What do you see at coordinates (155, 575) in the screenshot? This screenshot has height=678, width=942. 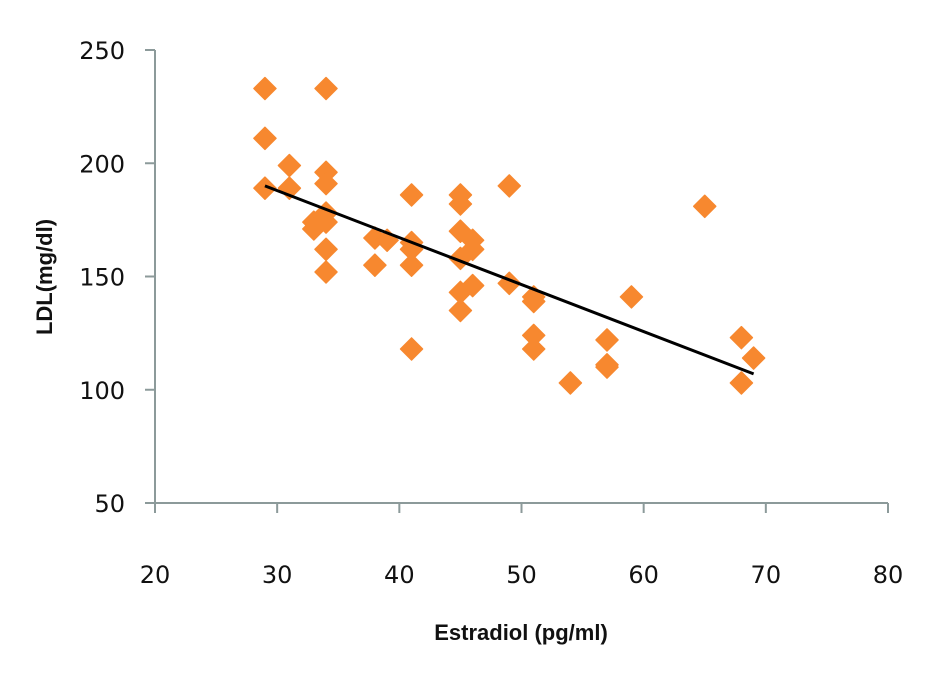 I see `x-tick-label: 20` at bounding box center [155, 575].